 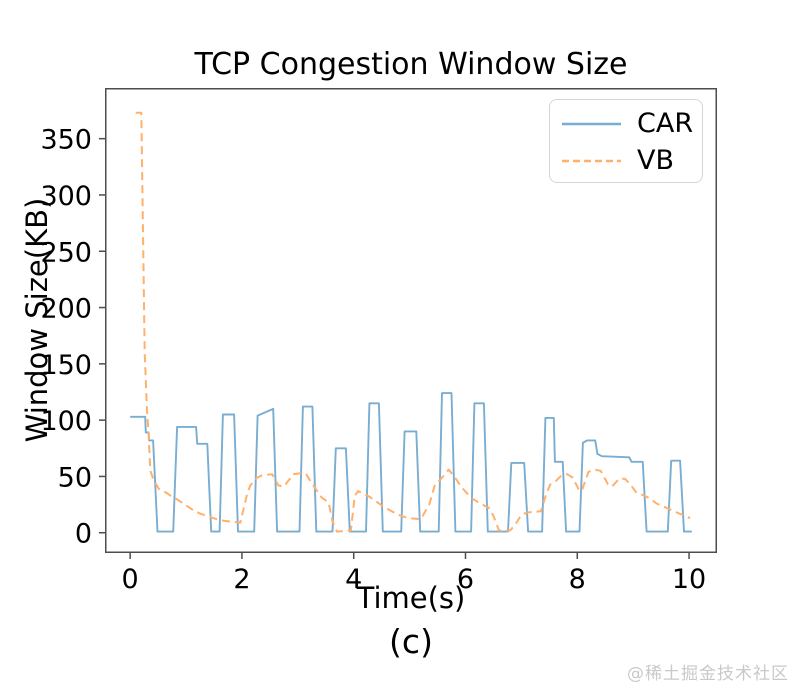 What do you see at coordinates (66, 309) in the screenshot?
I see `y-tick-label: 200` at bounding box center [66, 309].